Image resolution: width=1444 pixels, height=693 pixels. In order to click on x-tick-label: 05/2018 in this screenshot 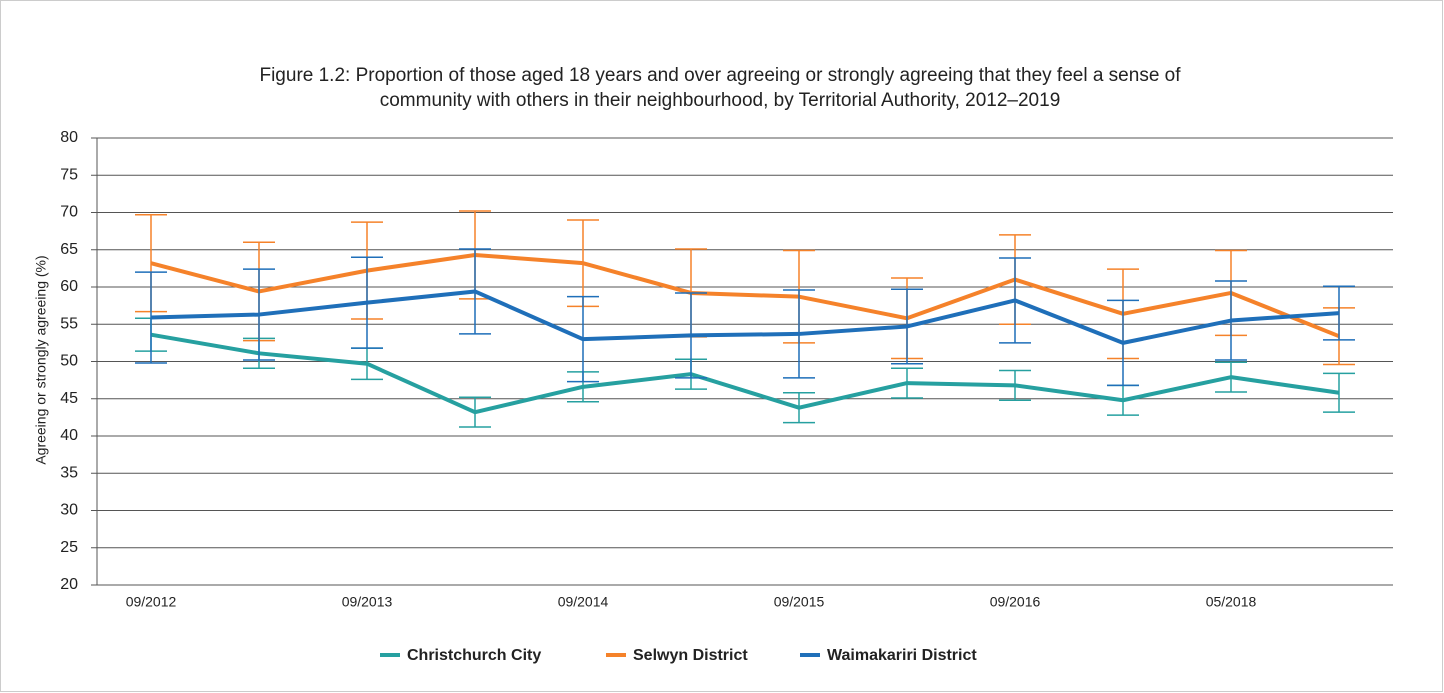, I will do `click(1231, 602)`.